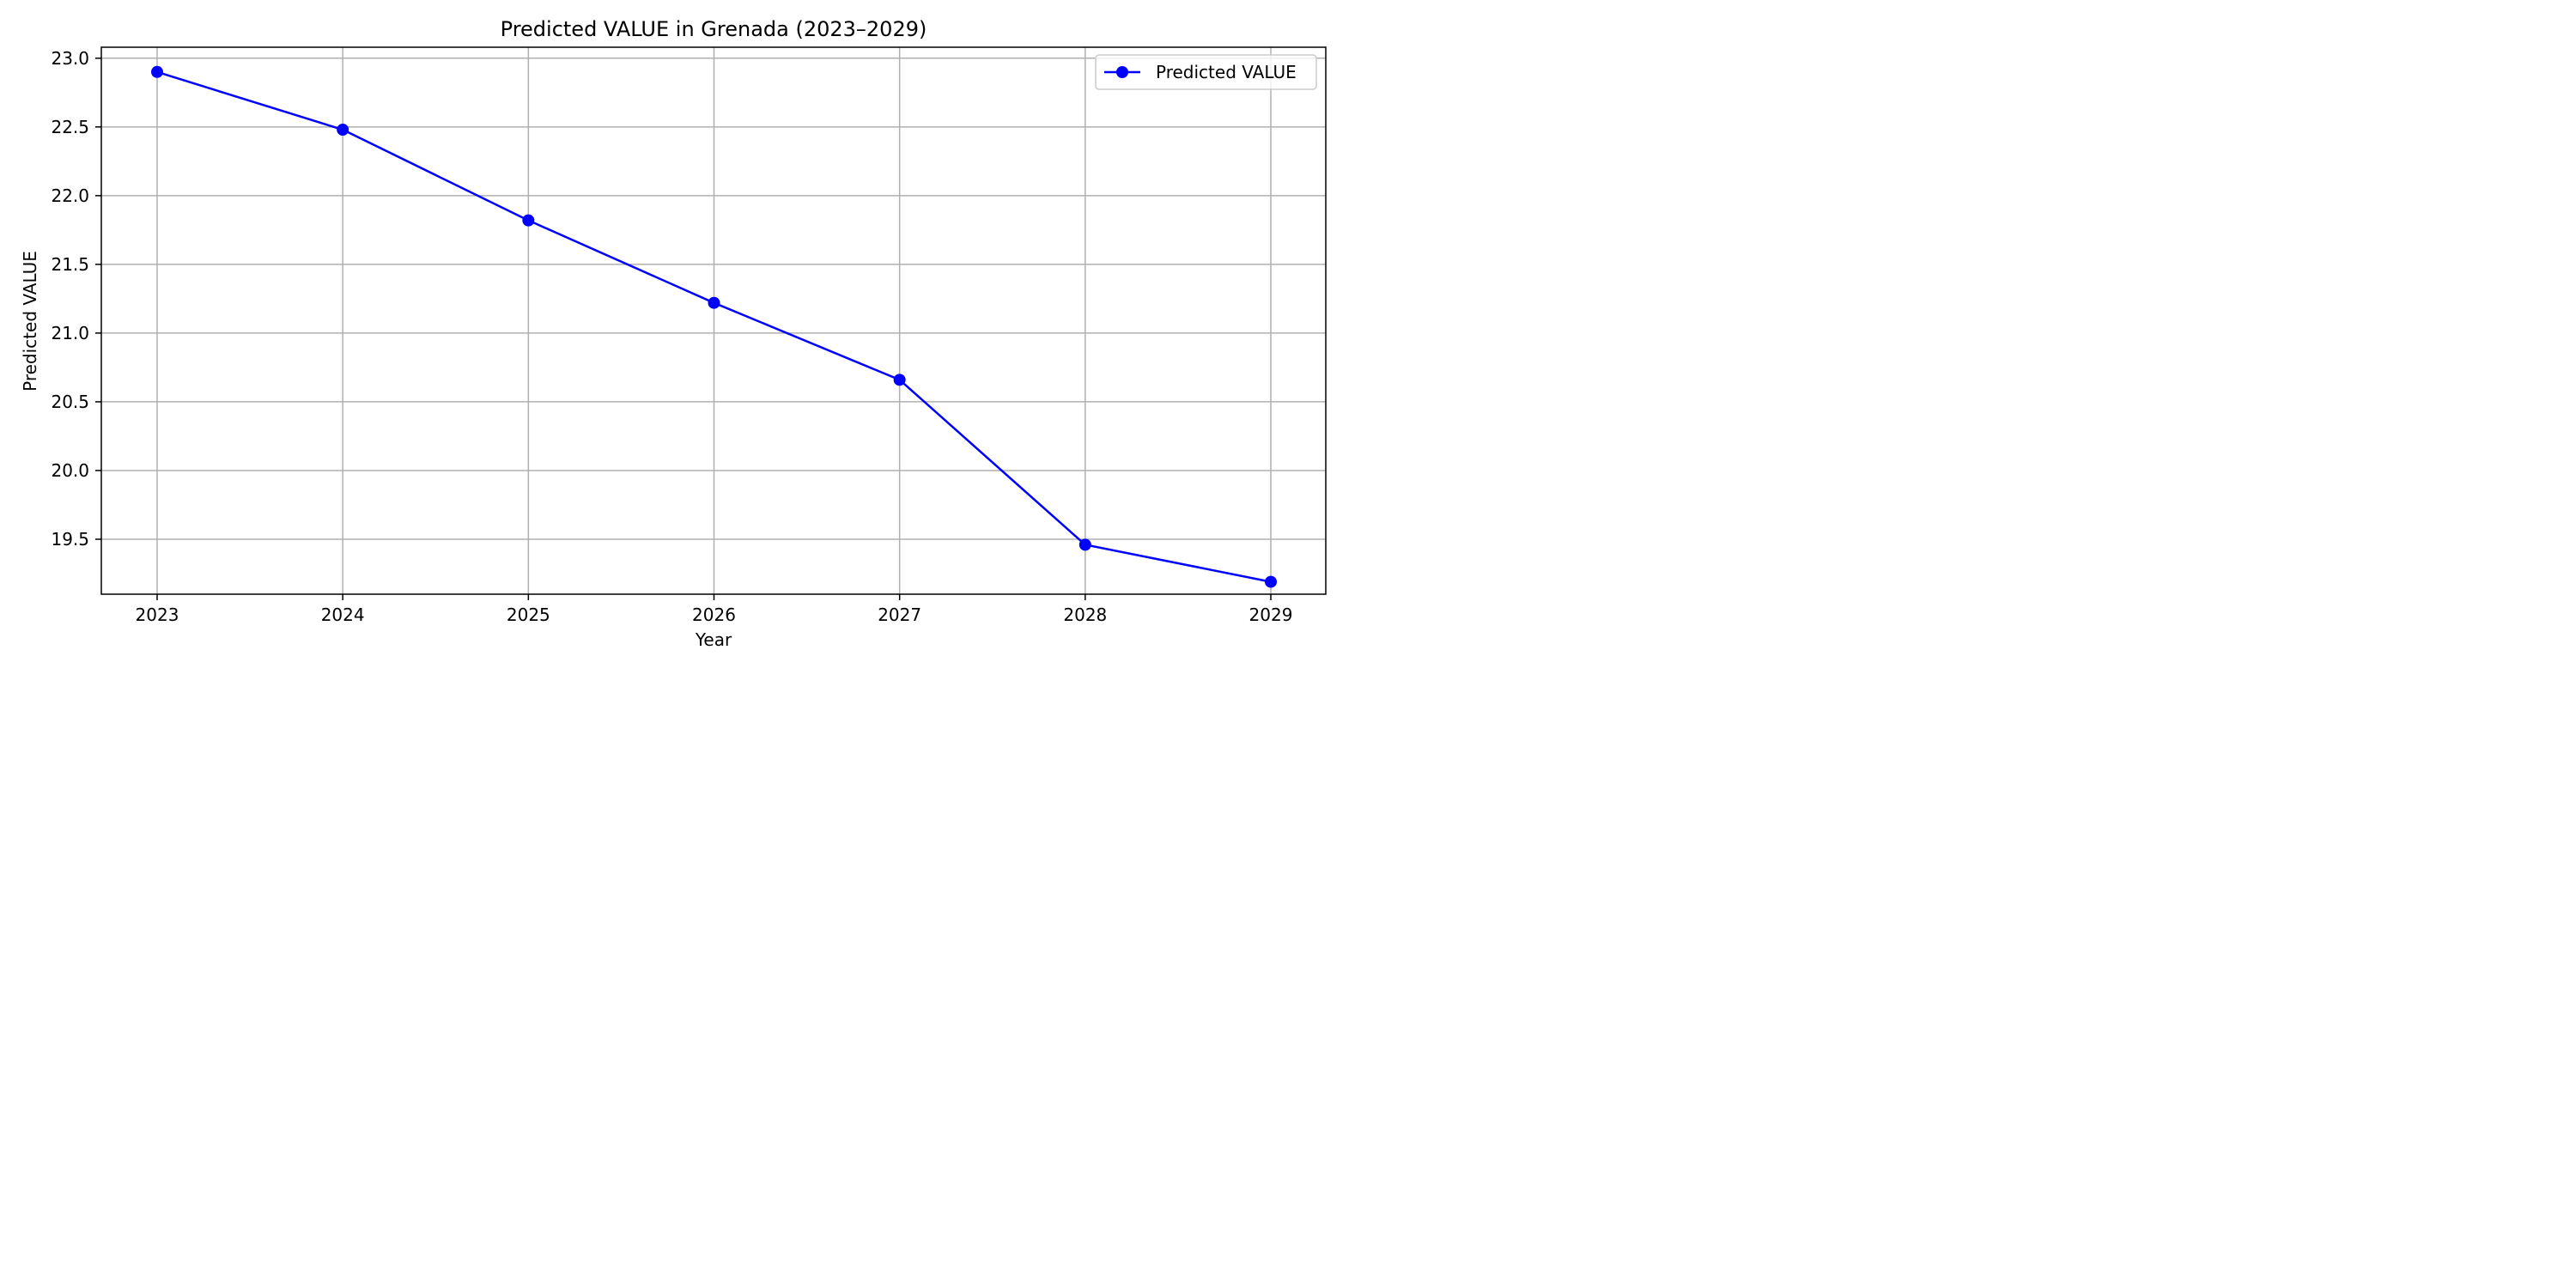 The height and width of the screenshot is (1288, 2576). Describe the element at coordinates (70, 264) in the screenshot. I see `y-tick-label: 21.5` at that location.